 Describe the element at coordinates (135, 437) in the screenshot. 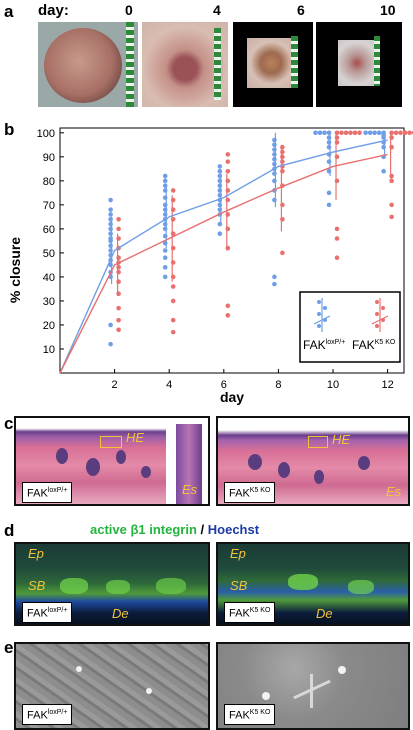

I see `he-label: HE` at that location.